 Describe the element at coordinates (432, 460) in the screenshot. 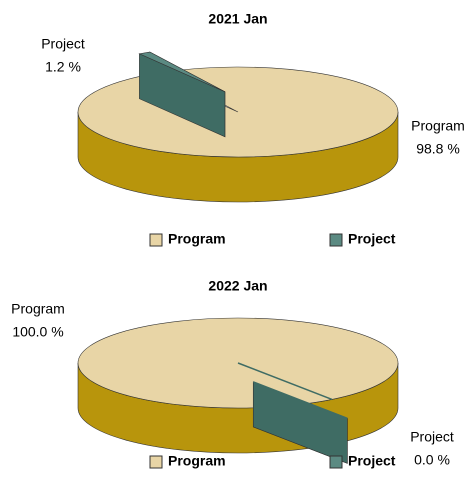

I see `slice-value-label: 0.0 %` at that location.